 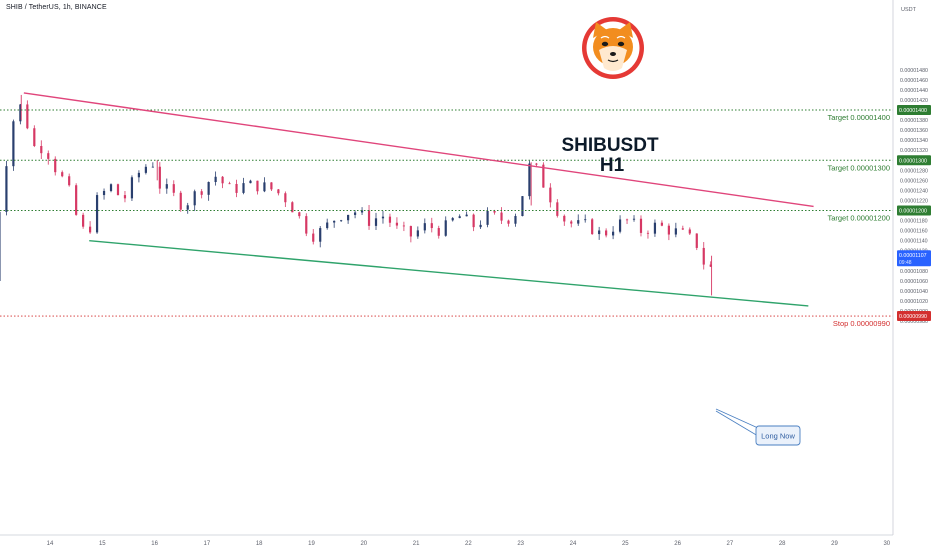 What do you see at coordinates (914, 292) in the screenshot?
I see `y-tick-label: 0.00001040` at bounding box center [914, 292].